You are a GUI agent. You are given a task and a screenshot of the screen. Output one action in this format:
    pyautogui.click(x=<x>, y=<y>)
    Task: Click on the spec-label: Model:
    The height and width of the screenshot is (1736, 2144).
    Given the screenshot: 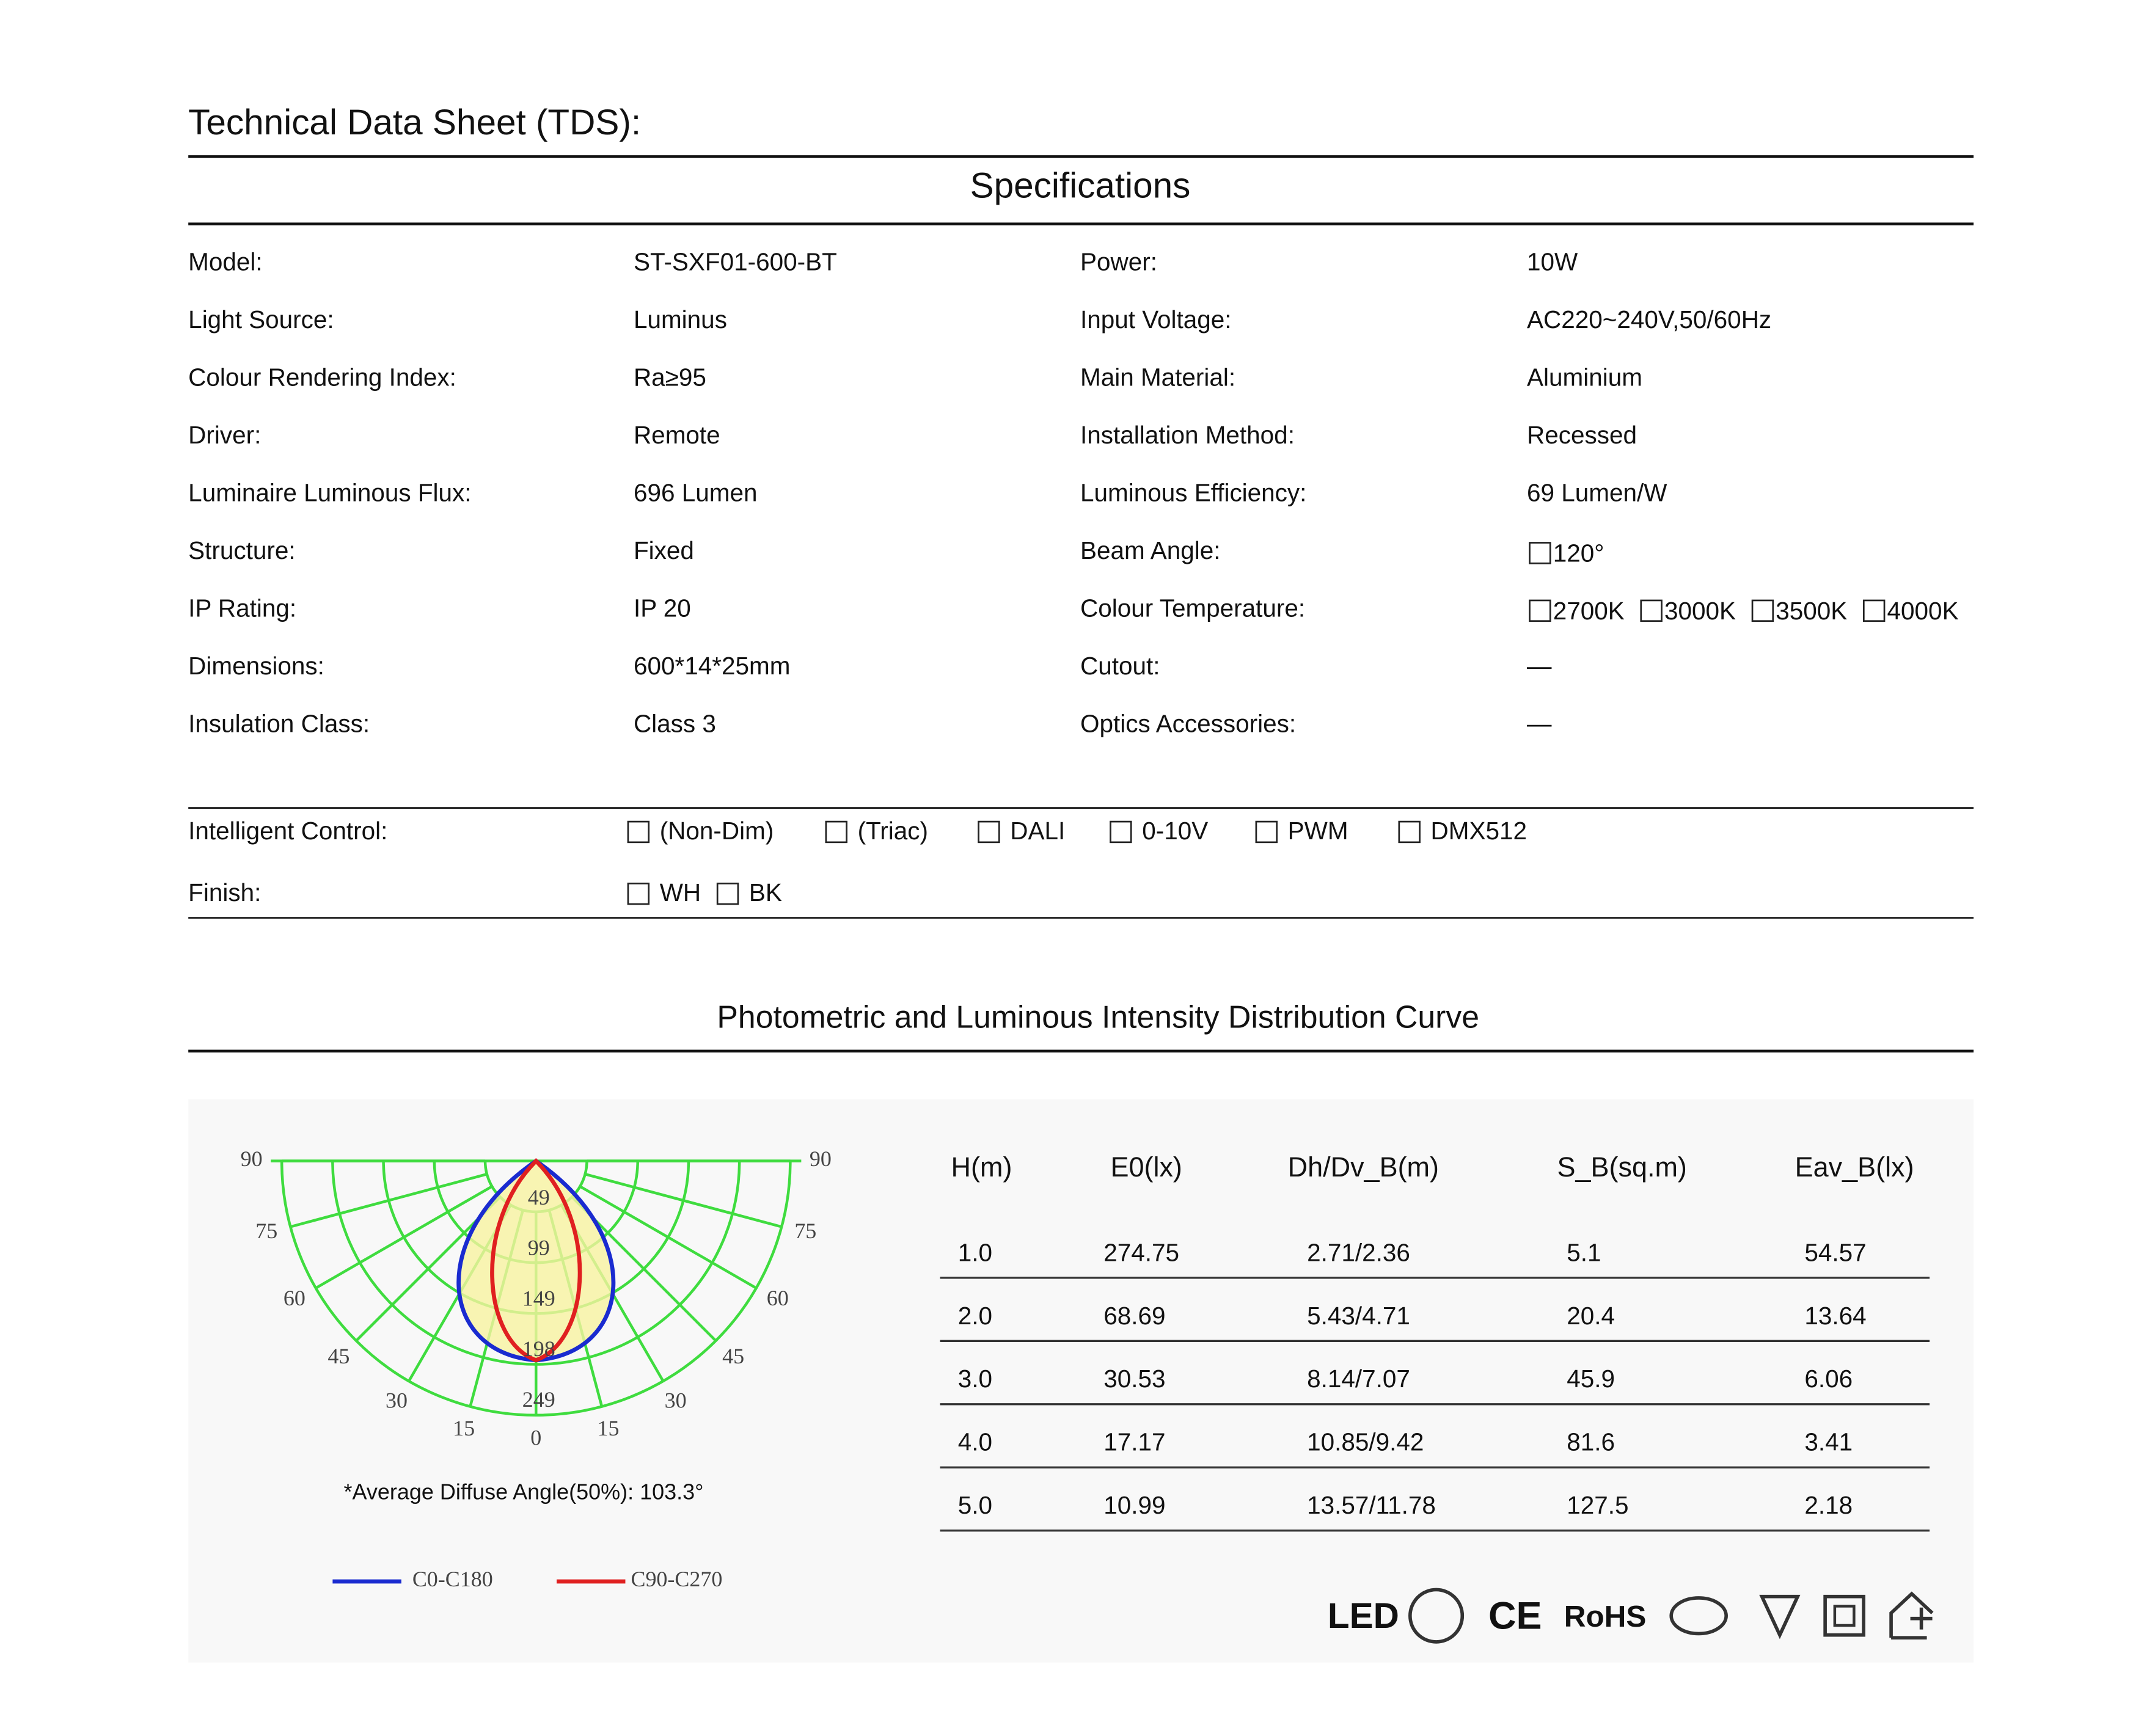 What is the action you would take?
    pyautogui.click(x=225, y=262)
    